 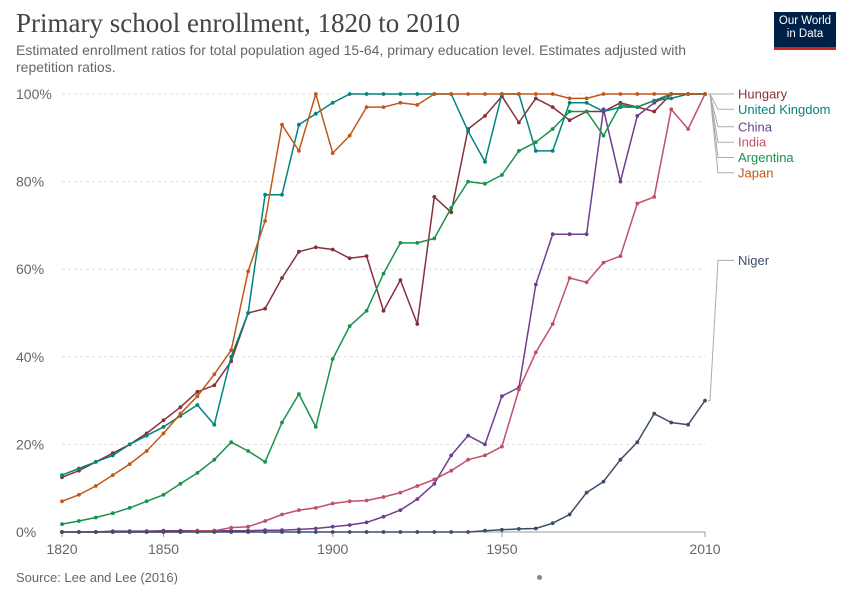 I want to click on legend-label-argentina: Argentina, so click(x=766, y=157).